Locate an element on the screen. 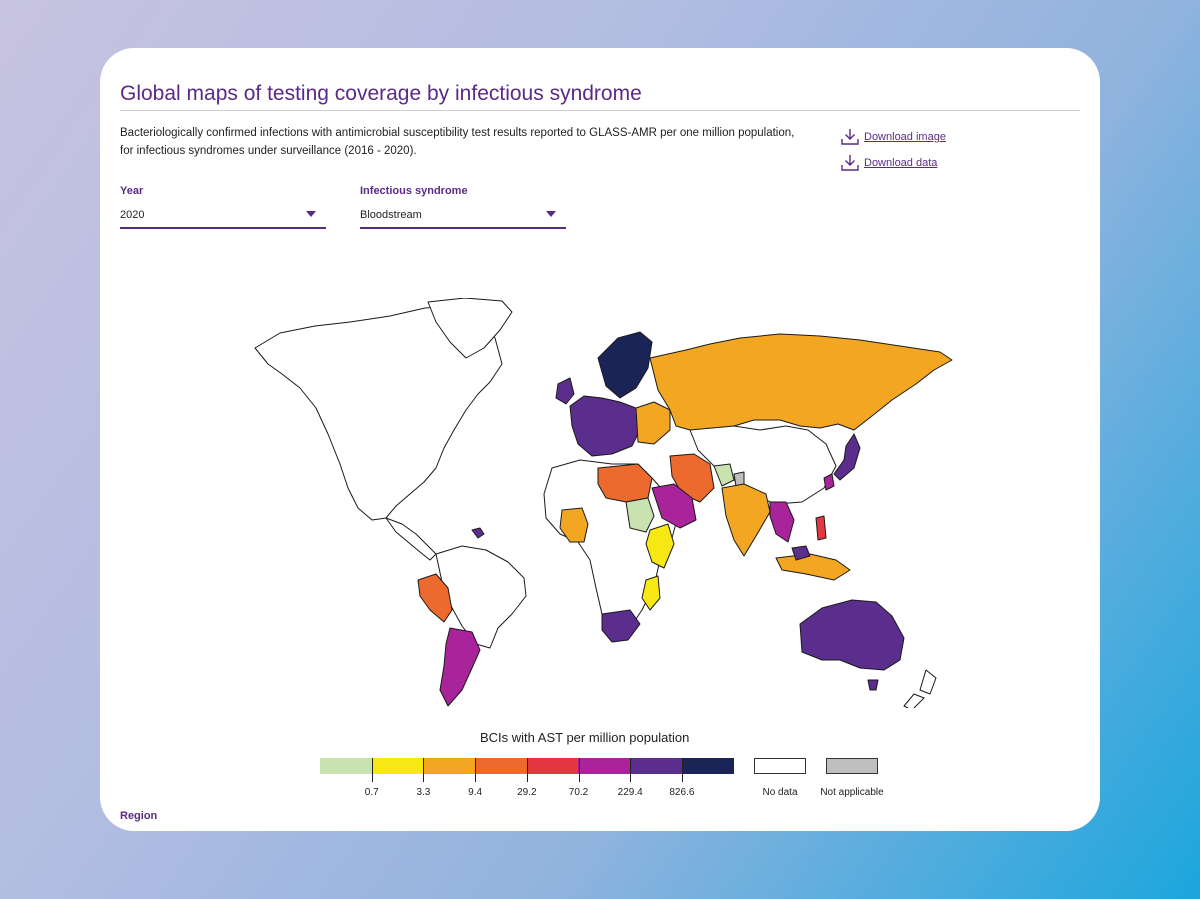  legend-break-label: 826.6 is located at coordinates (682, 792).